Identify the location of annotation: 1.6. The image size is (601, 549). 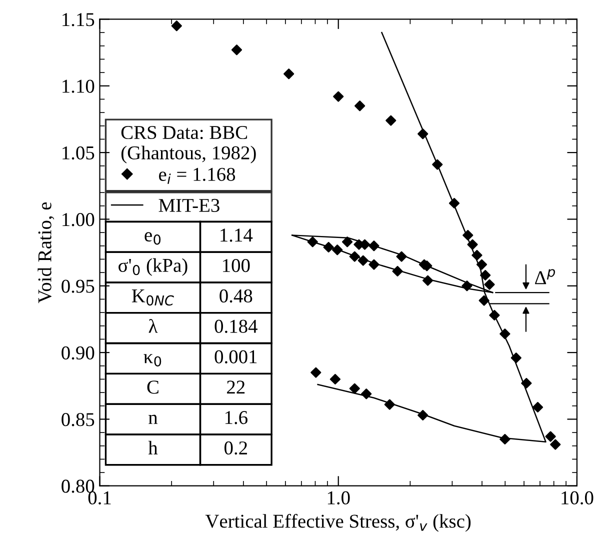
(236, 417).